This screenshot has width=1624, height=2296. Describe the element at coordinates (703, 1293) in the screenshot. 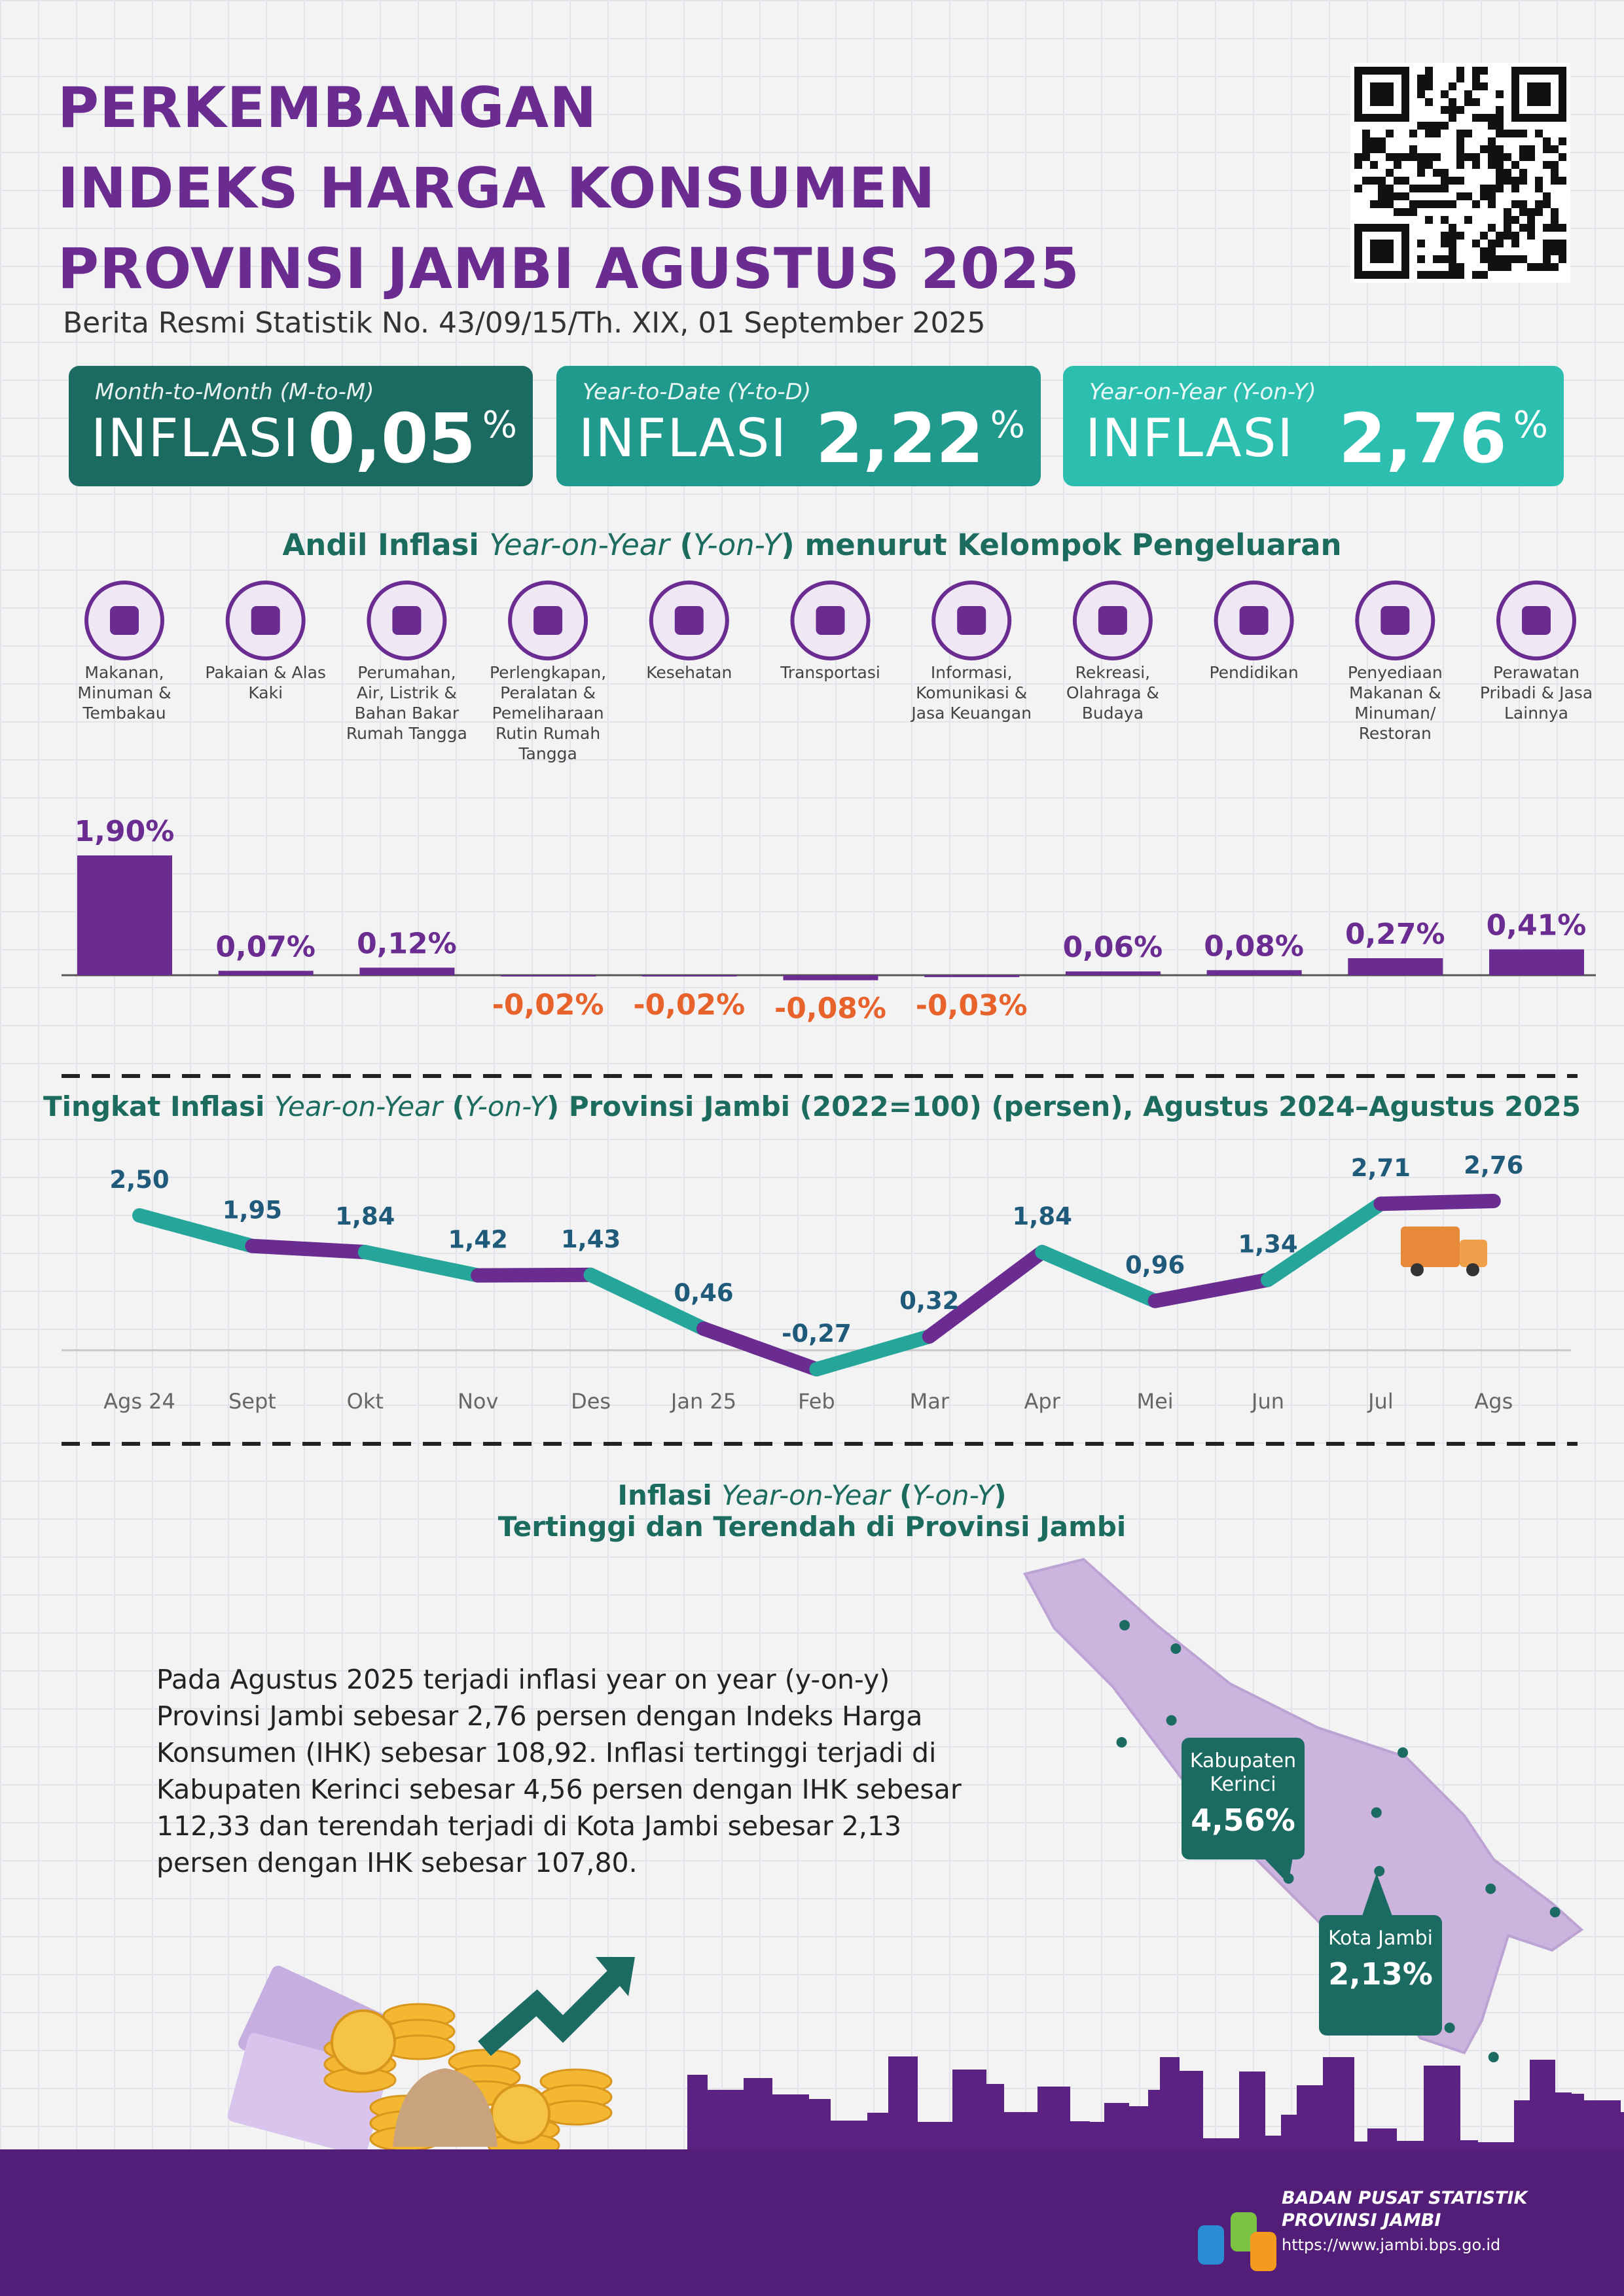

I see `value-label: 0,46` at that location.